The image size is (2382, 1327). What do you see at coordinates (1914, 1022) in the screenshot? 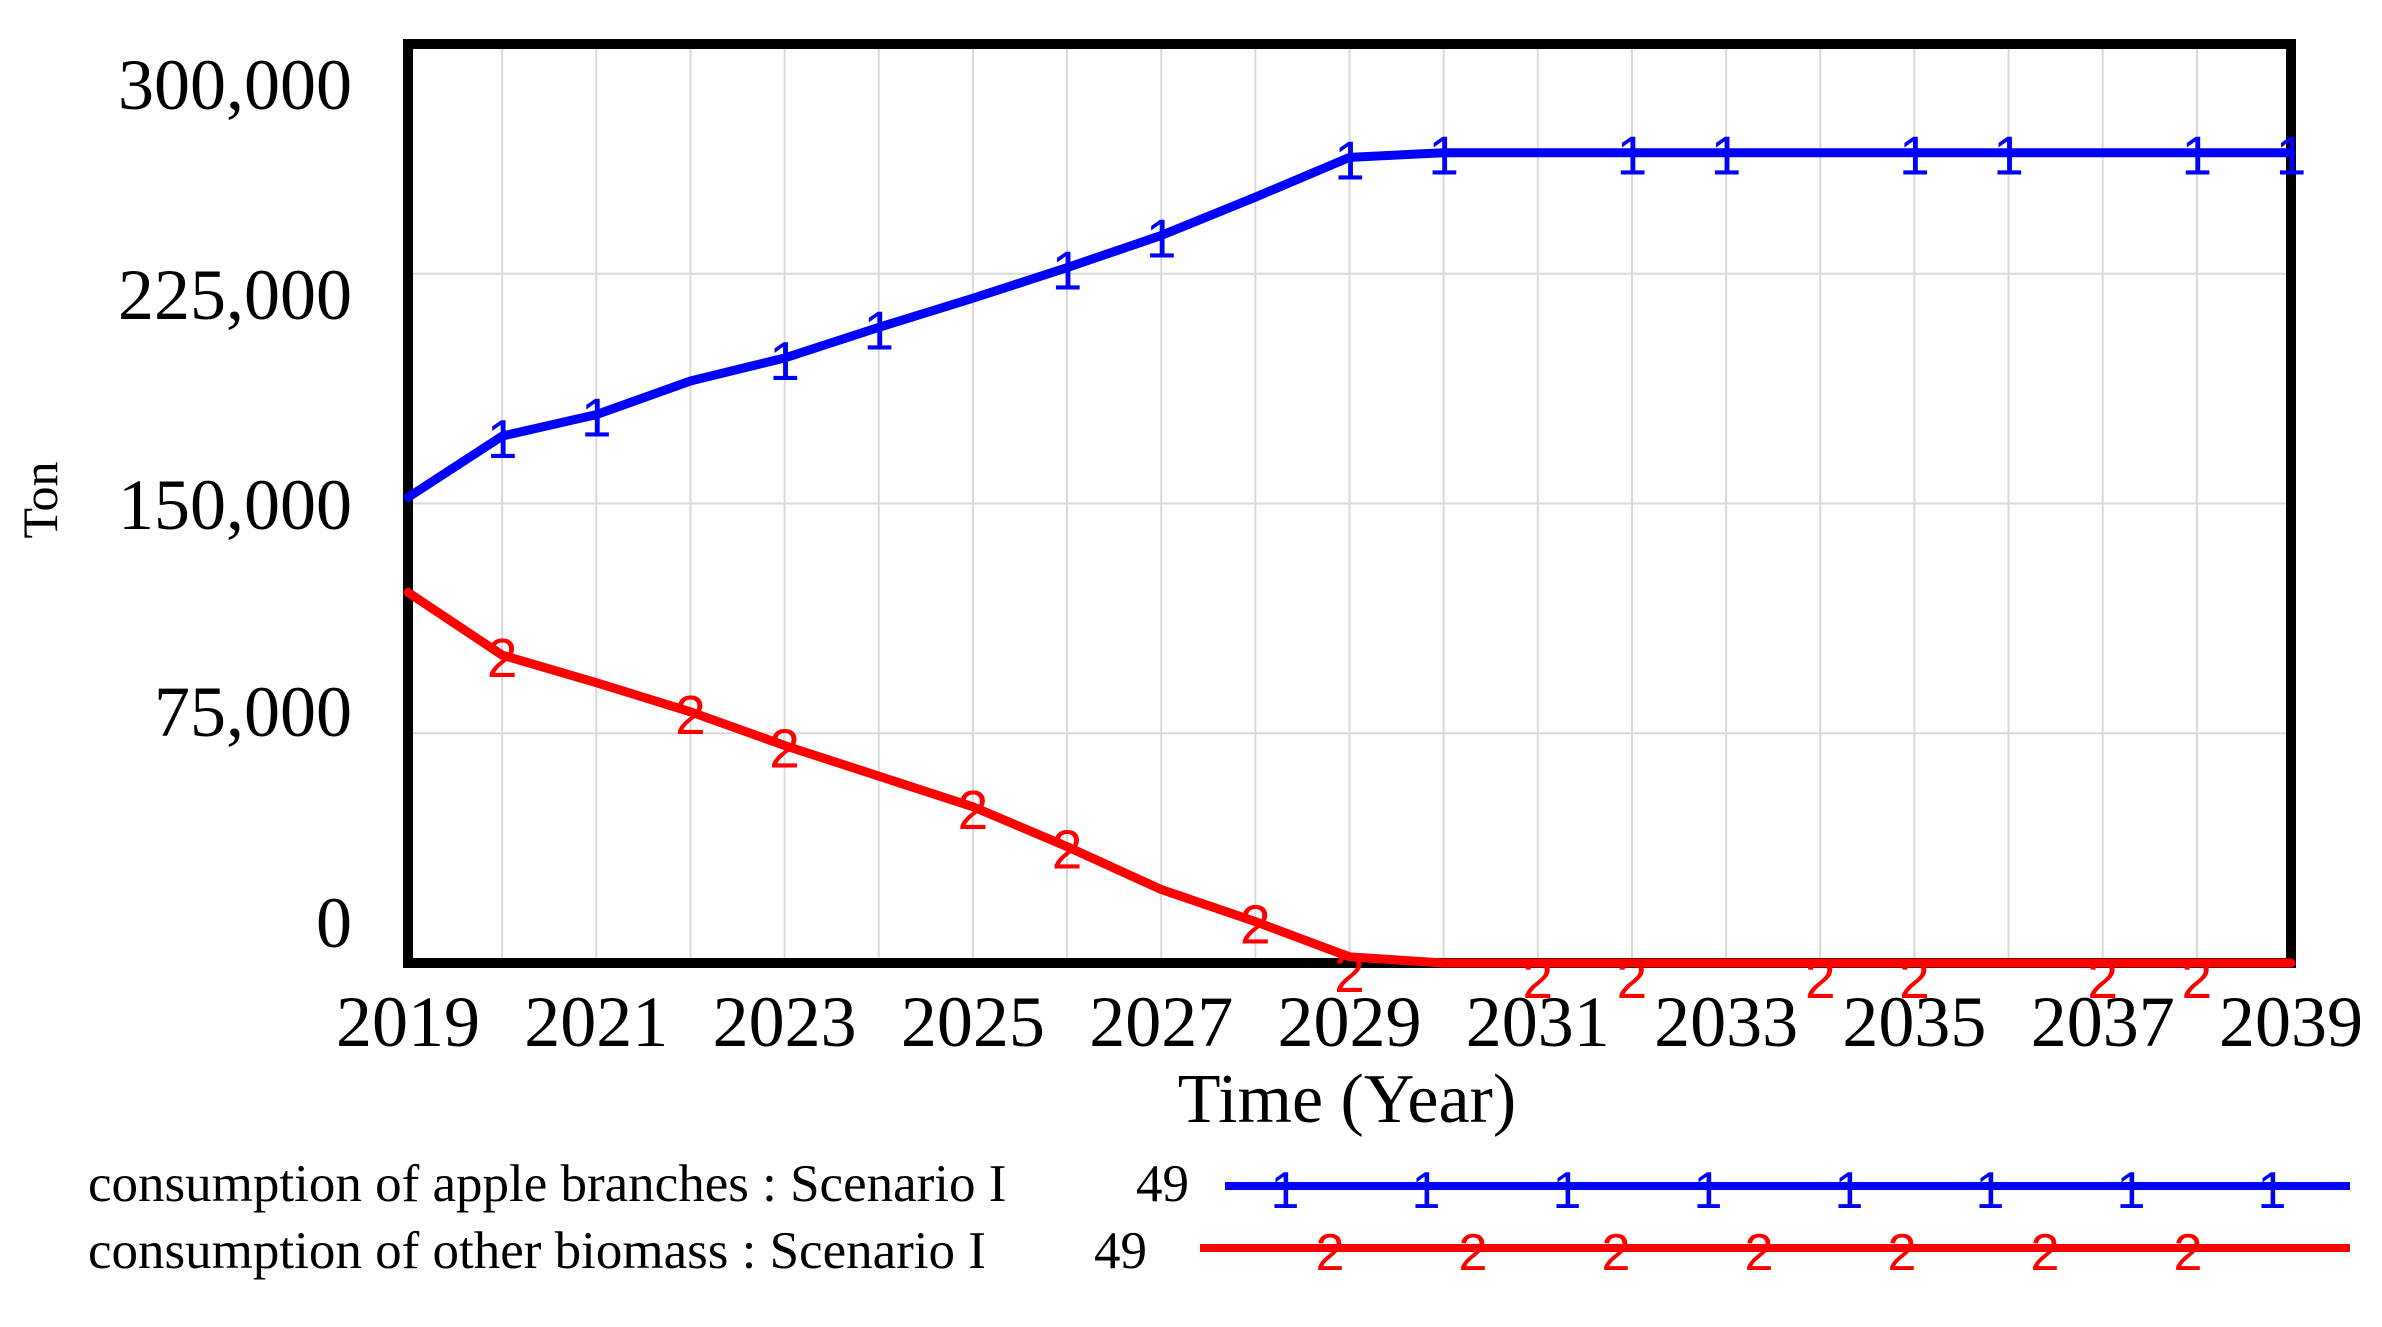
I see `x-tick-label: 2035` at bounding box center [1914, 1022].